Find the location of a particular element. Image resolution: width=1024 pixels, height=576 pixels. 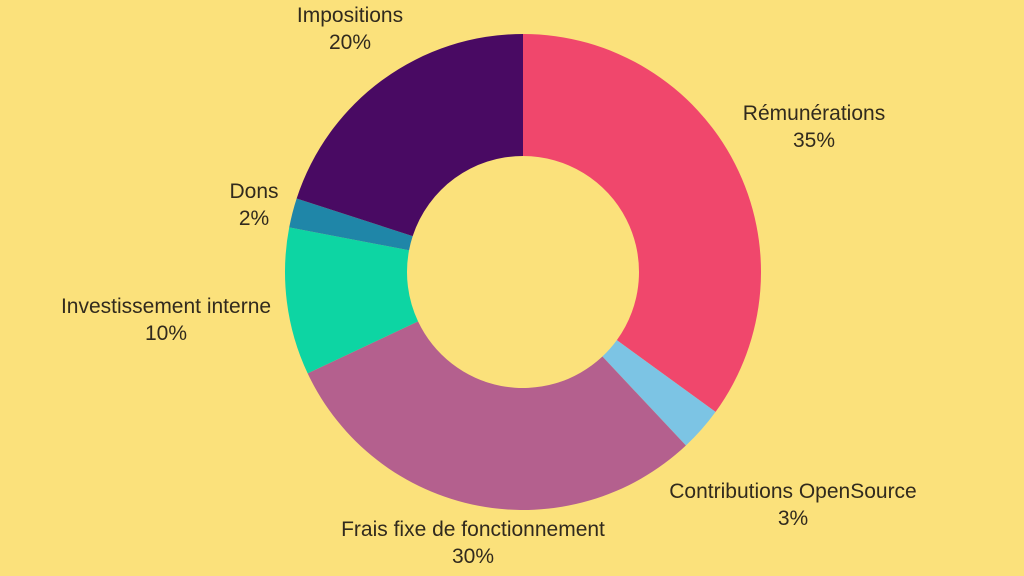

slice-label-text: Rémunérations is located at coordinates (814, 113).